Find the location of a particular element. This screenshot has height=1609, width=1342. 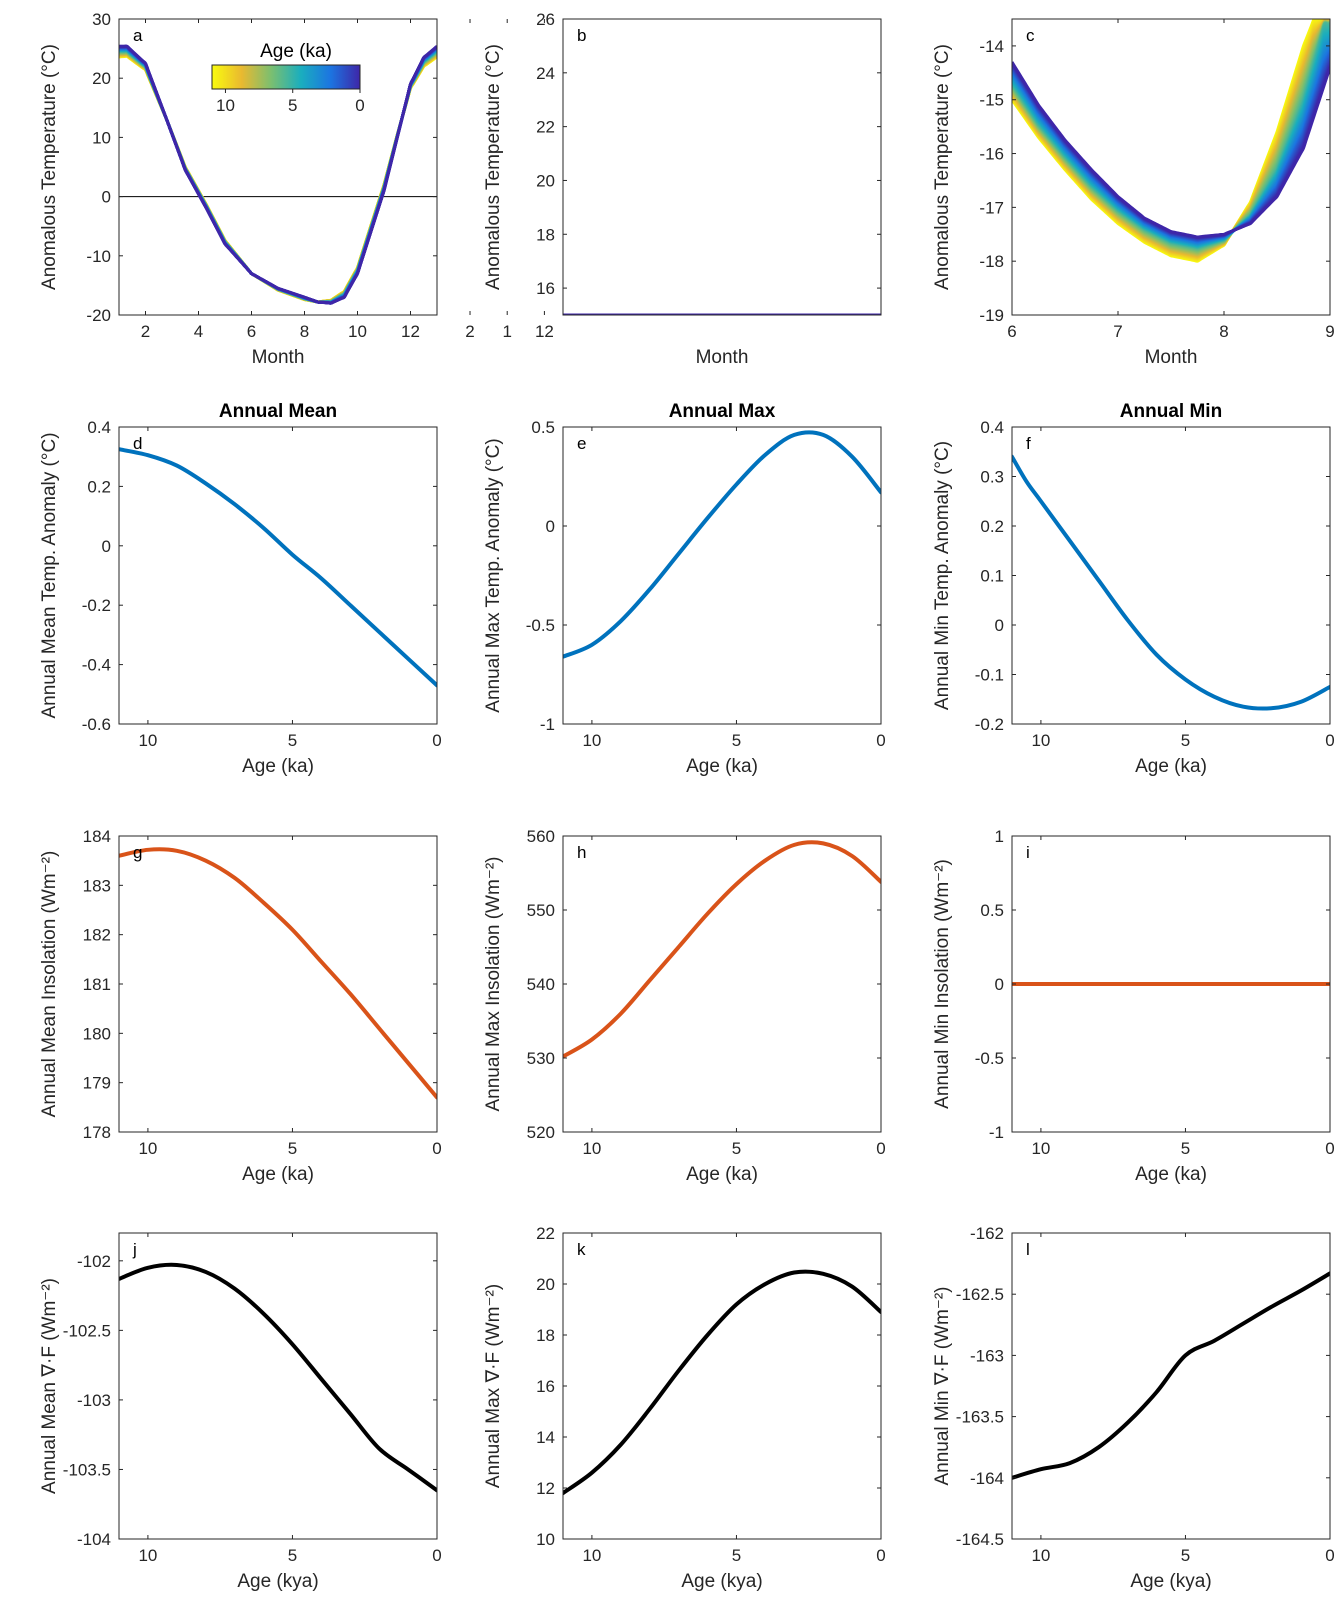

x-tick-label: 1 is located at coordinates (506, 331).